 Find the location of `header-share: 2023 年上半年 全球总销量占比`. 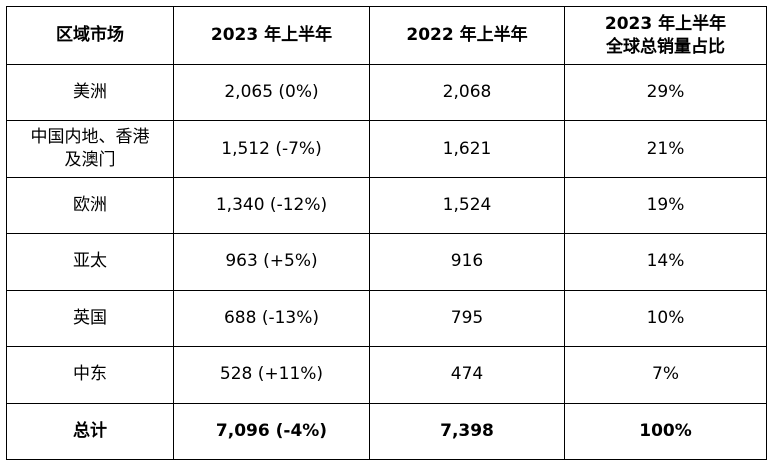

header-share: 2023 年上半年 全球总销量占比 is located at coordinates (665, 35).